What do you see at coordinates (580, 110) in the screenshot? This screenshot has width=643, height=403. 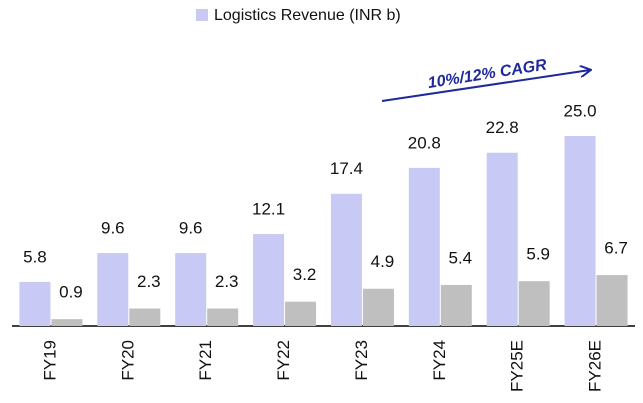 I see `value-label: 25.0` at bounding box center [580, 110].